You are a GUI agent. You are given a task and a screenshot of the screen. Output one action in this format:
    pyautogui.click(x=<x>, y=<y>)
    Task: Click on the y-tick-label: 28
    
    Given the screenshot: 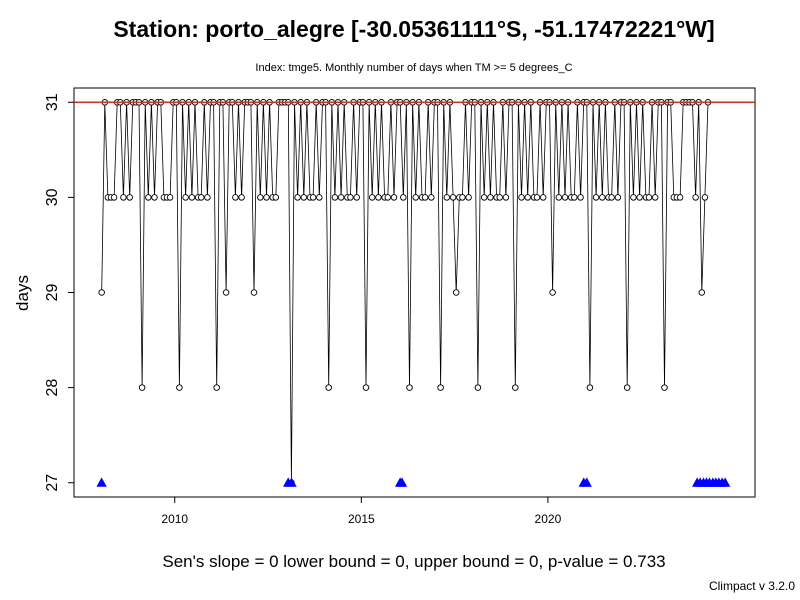 What is the action you would take?
    pyautogui.click(x=52, y=388)
    